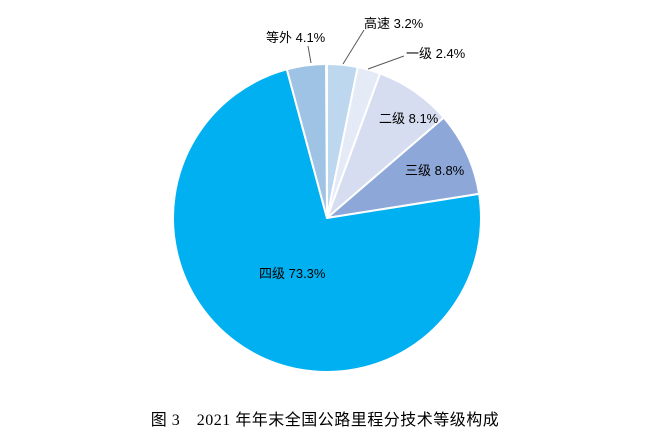 The image size is (650, 440). Describe the element at coordinates (403, 167) in the screenshot. I see `pie-slice-sanji` at that location.